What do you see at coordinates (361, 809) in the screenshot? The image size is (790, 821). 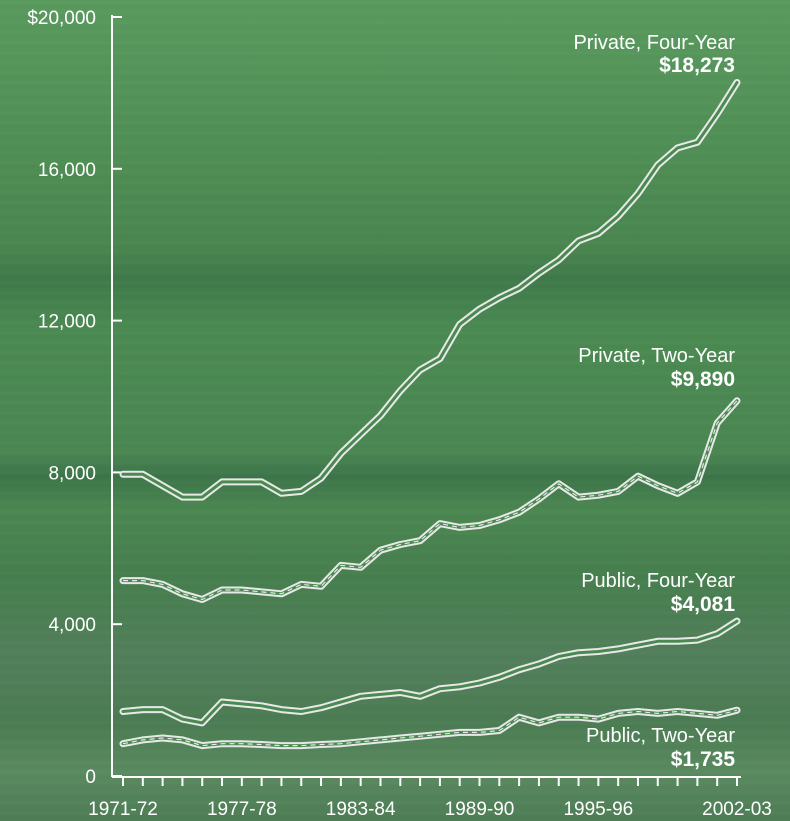 I see `x-tick-label: 1983-84` at bounding box center [361, 809].